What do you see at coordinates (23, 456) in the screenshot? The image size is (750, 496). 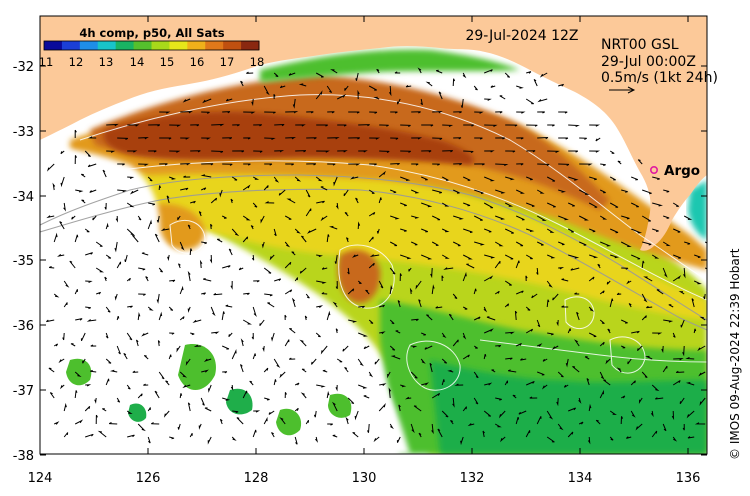 I see `y-tick-label: -38` at bounding box center [23, 456].